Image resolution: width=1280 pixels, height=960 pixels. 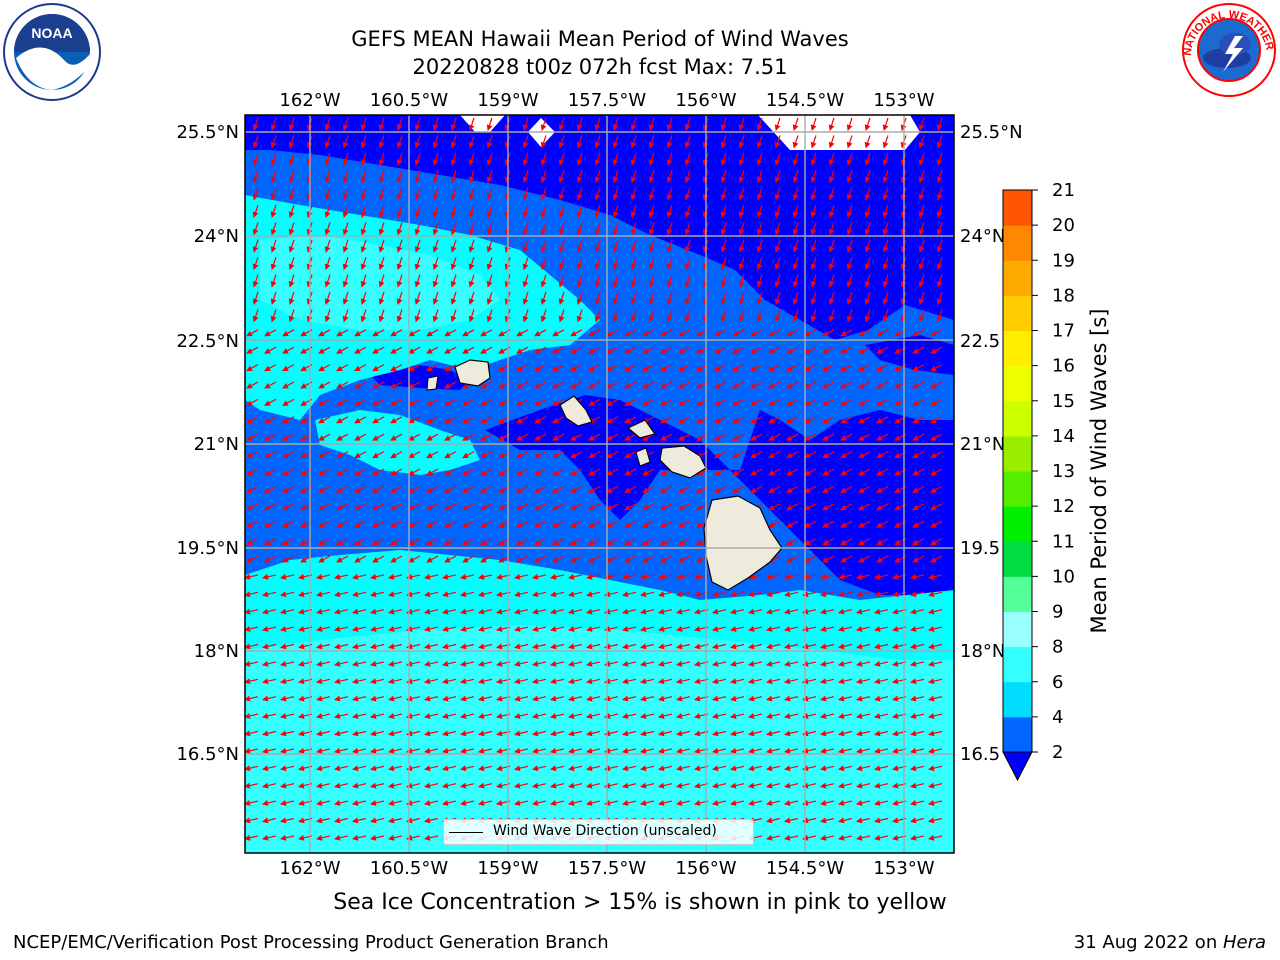 I want to click on colorbar: 2 4 6 8 9 10 11 12 13 14 15 16 17 18 19 20 21, so click(x=1038, y=481).